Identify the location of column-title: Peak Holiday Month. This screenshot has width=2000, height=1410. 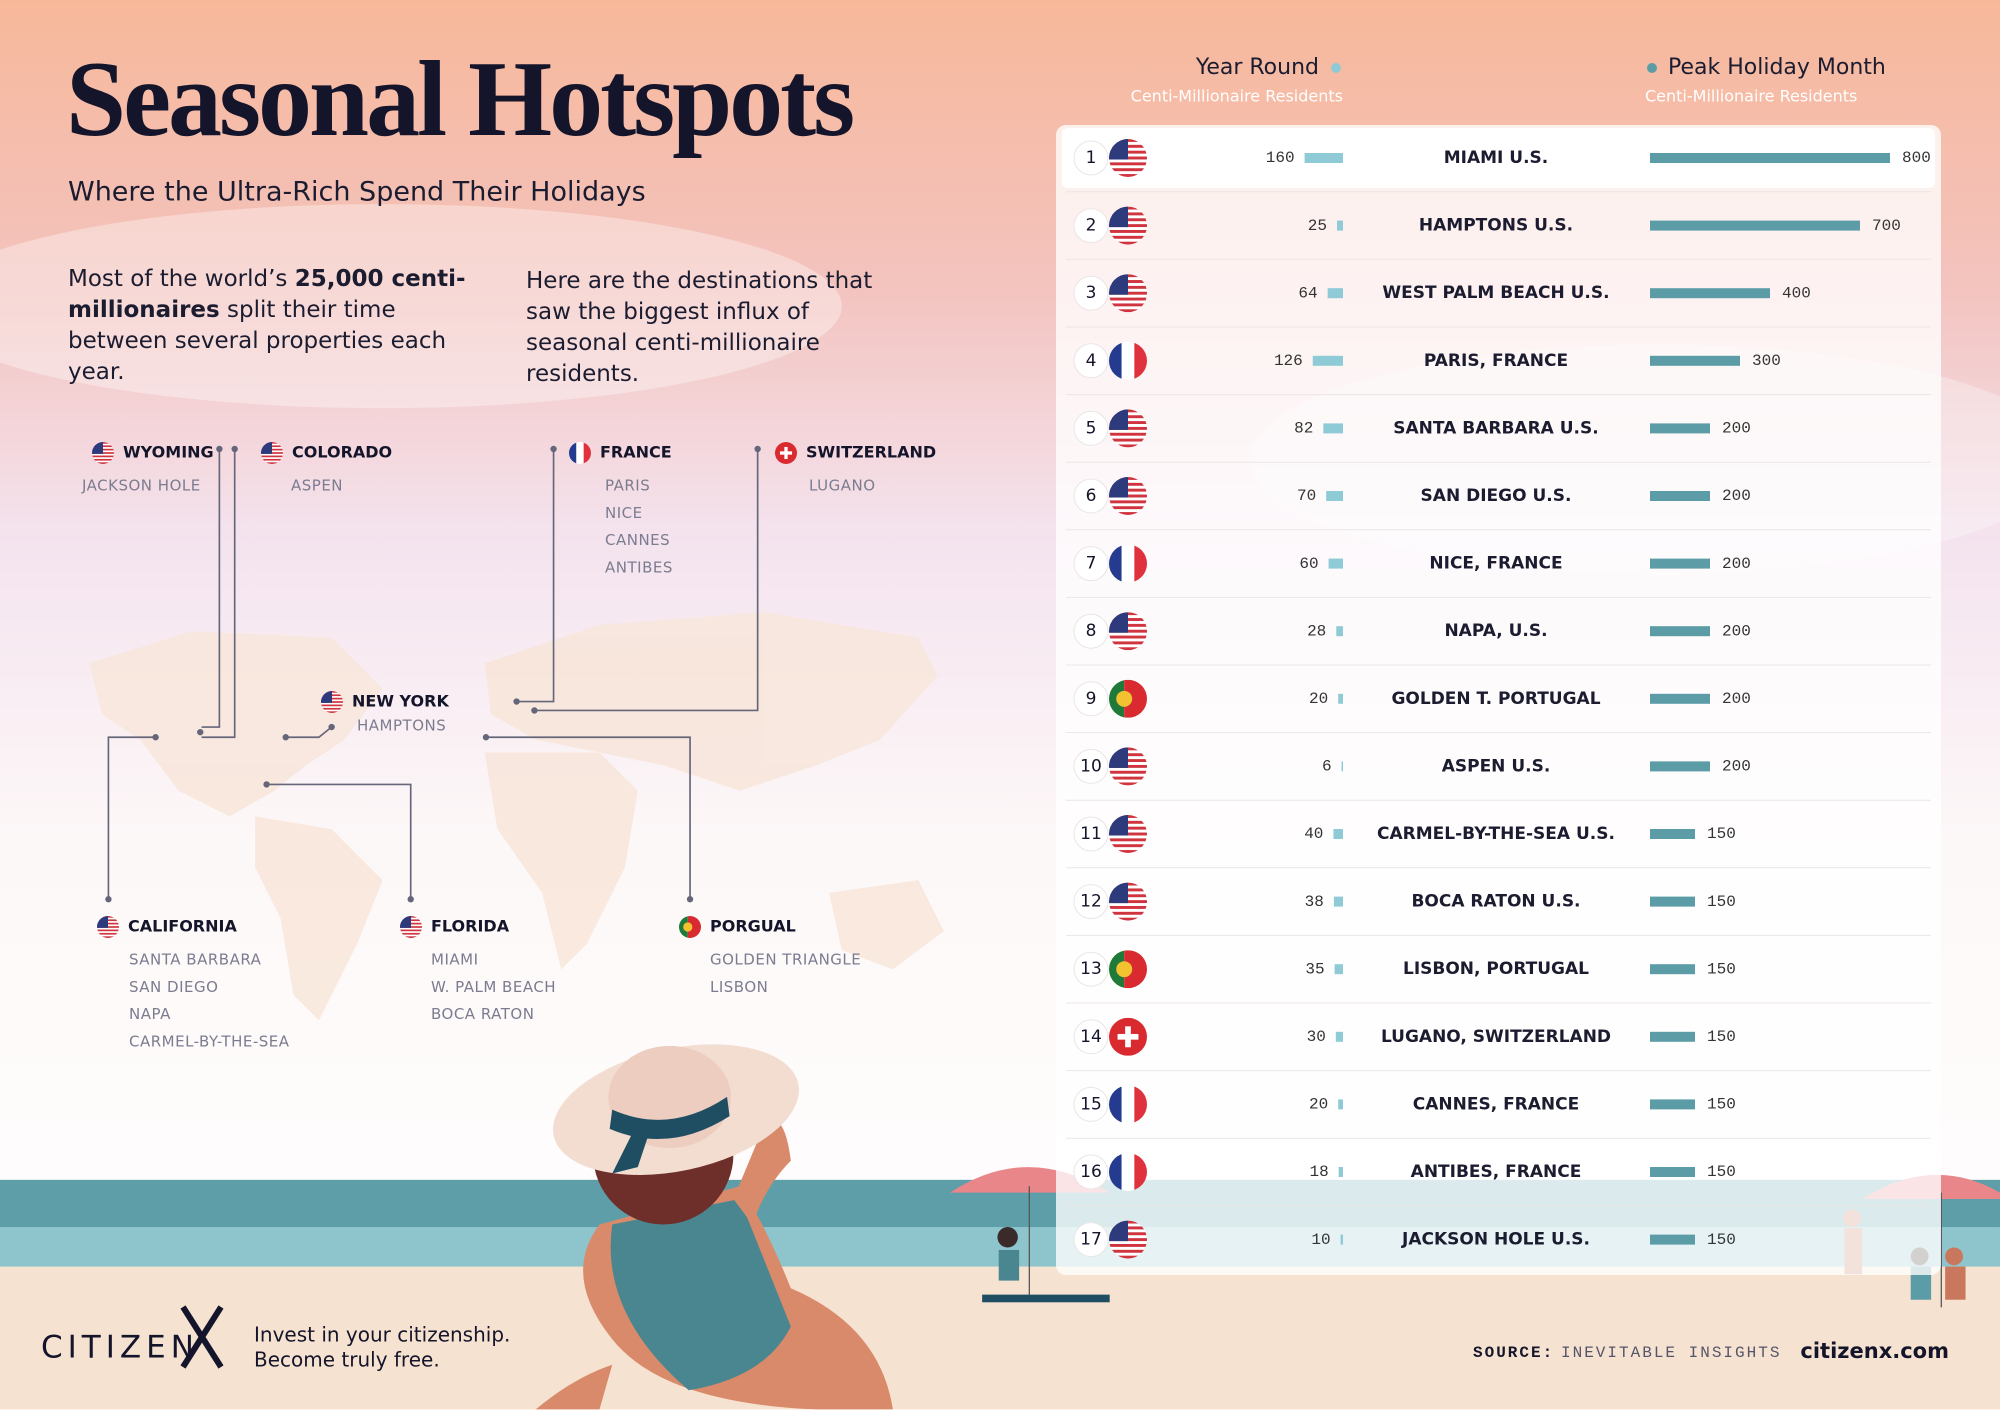
(1777, 67).